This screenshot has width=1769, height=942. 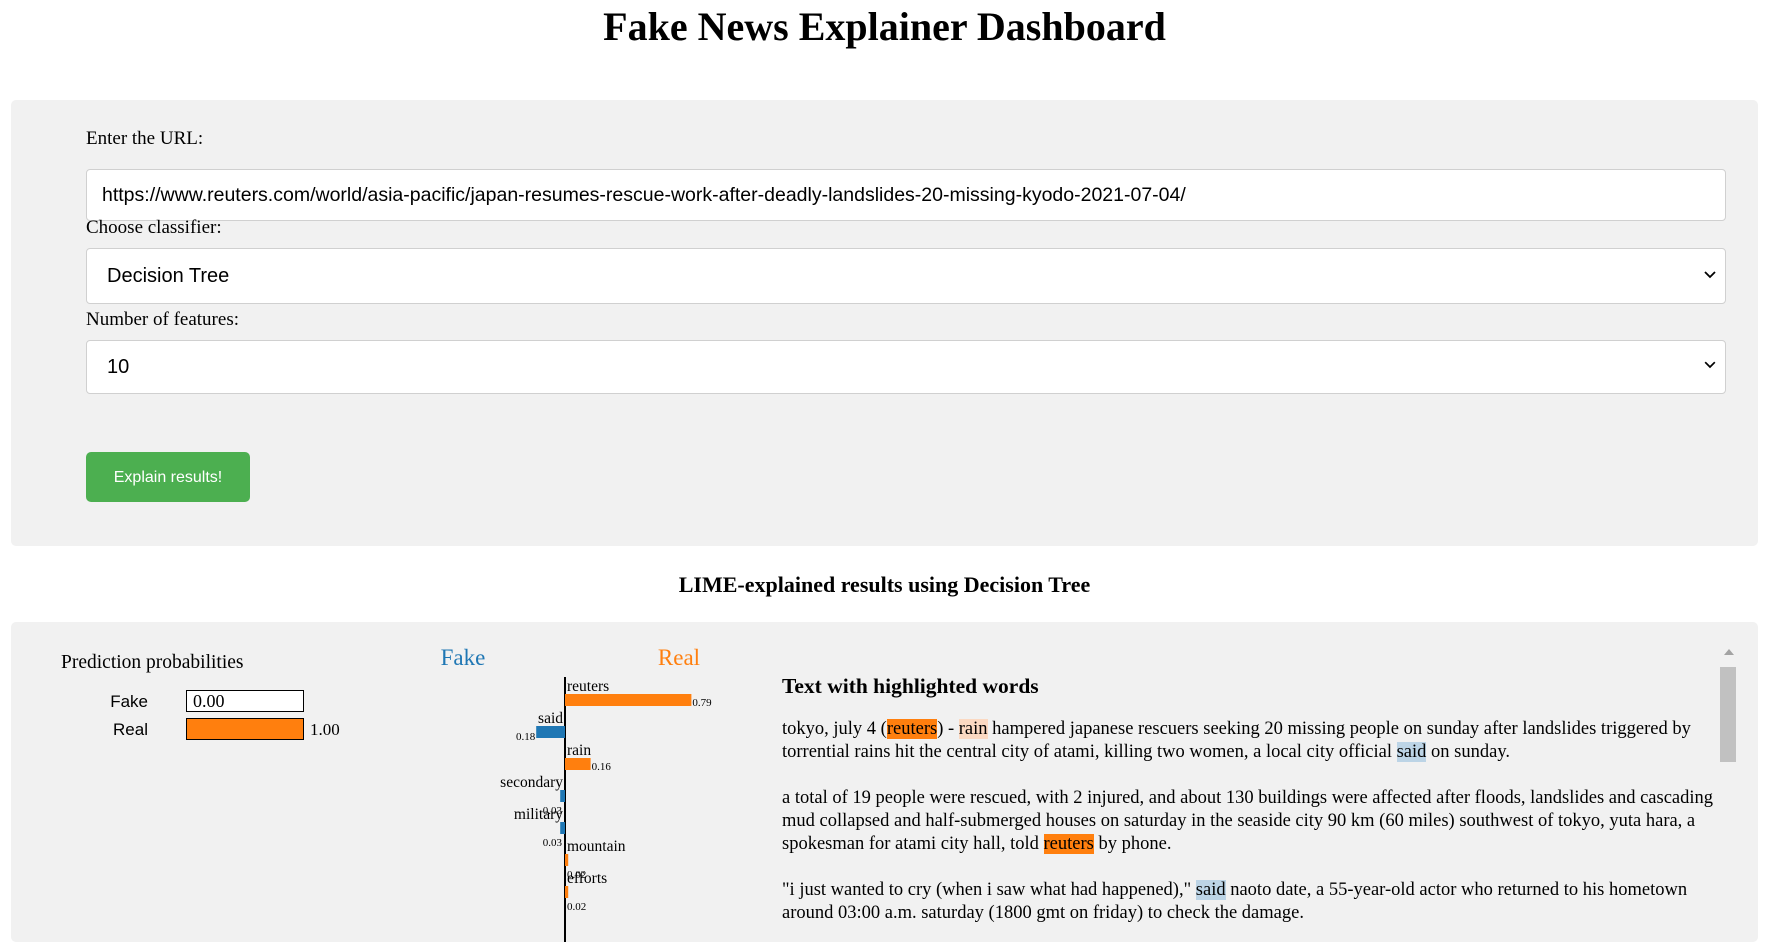 I want to click on feature-bar-military, so click(x=562, y=828).